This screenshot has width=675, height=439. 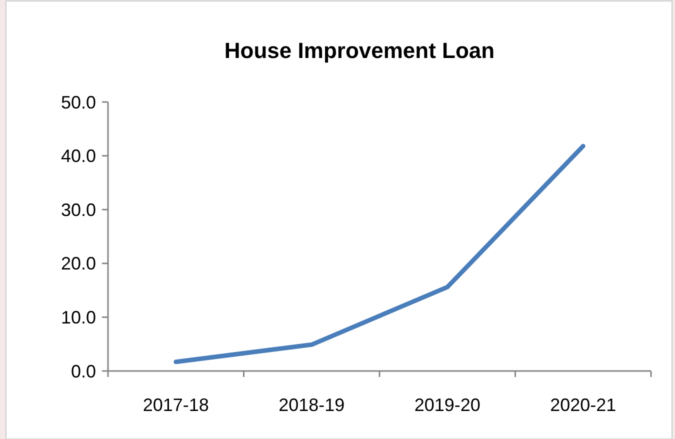 What do you see at coordinates (83, 371) in the screenshot?
I see `y-tick-label: 0.0` at bounding box center [83, 371].